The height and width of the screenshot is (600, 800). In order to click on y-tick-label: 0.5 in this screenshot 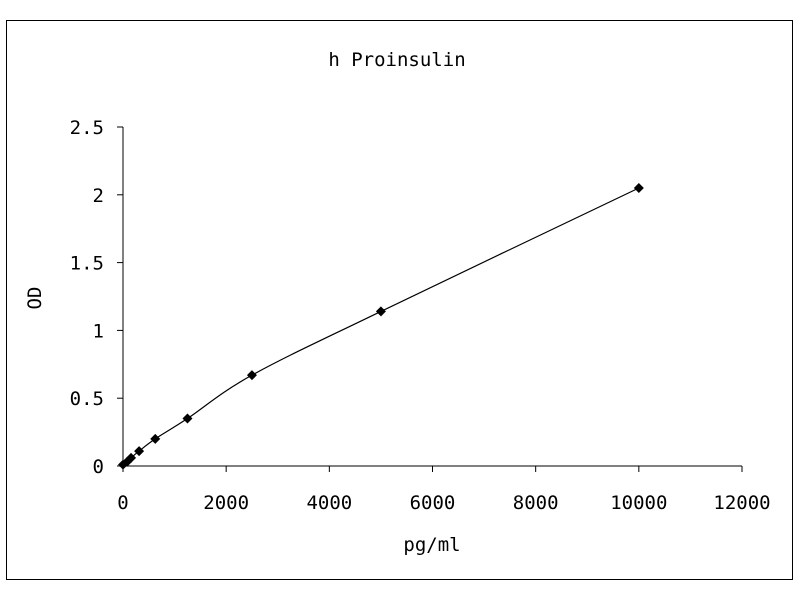, I will do `click(87, 399)`.